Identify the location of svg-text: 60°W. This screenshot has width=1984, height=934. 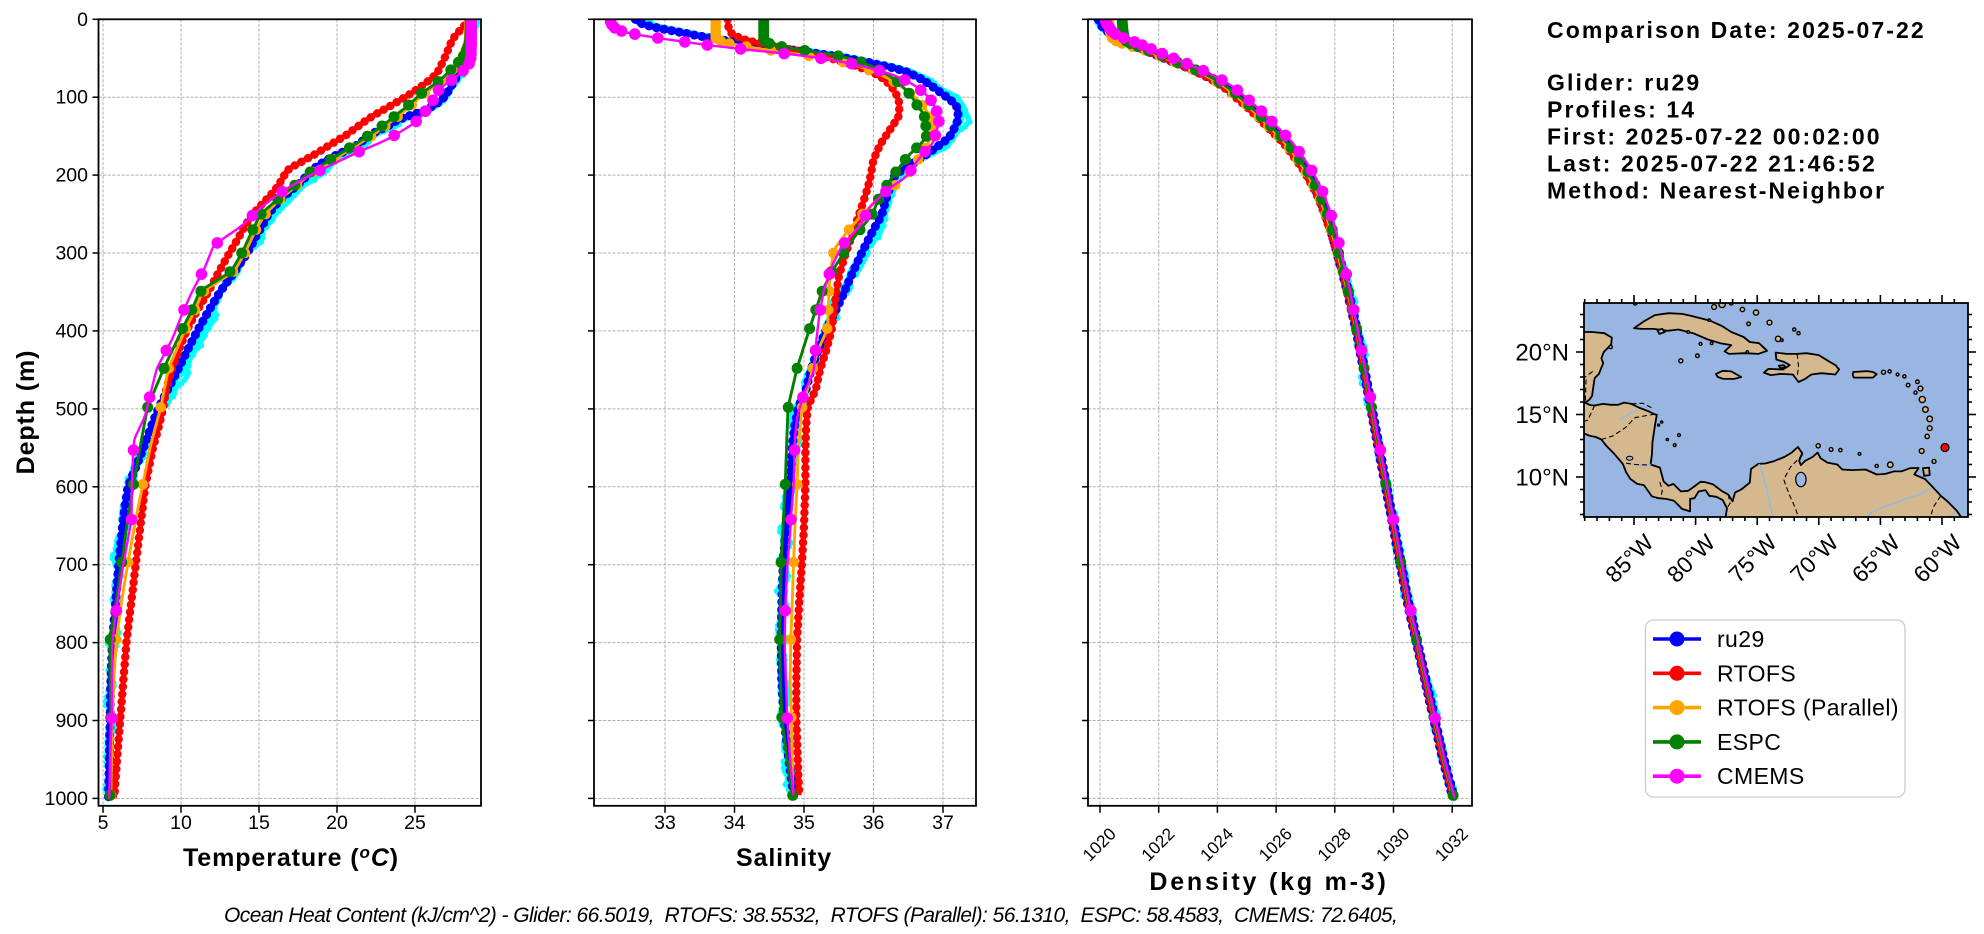
(1937, 558).